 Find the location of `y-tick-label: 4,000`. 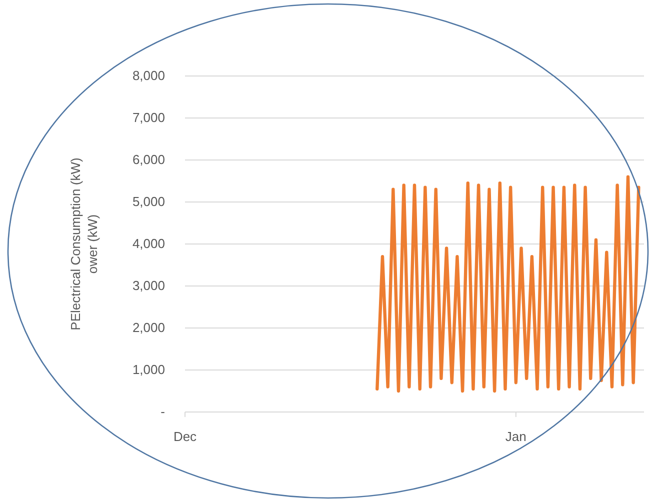

y-tick-label: 4,000 is located at coordinates (148, 243).